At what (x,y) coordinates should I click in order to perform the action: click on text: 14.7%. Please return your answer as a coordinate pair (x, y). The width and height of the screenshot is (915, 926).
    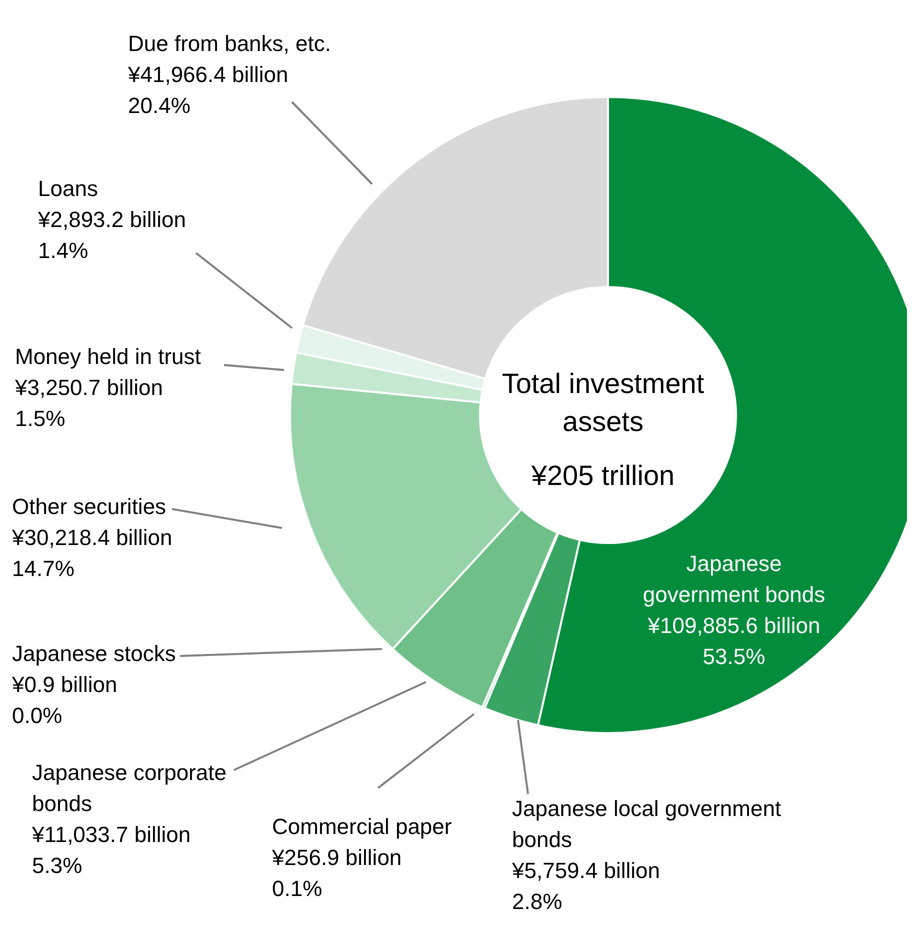
    Looking at the image, I should click on (43, 568).